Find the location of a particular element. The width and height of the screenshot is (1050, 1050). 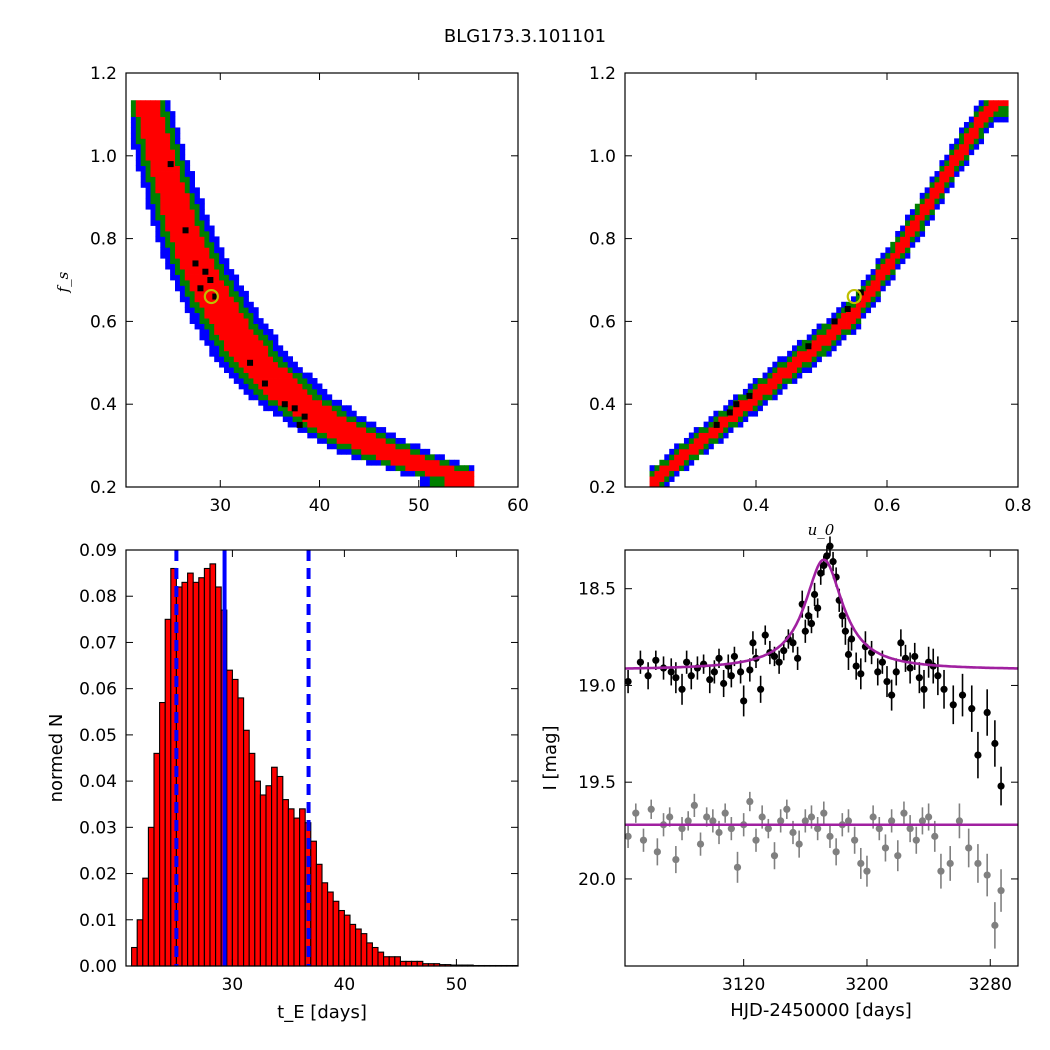

x-axis-label: t_E [days] is located at coordinates (322, 1012).